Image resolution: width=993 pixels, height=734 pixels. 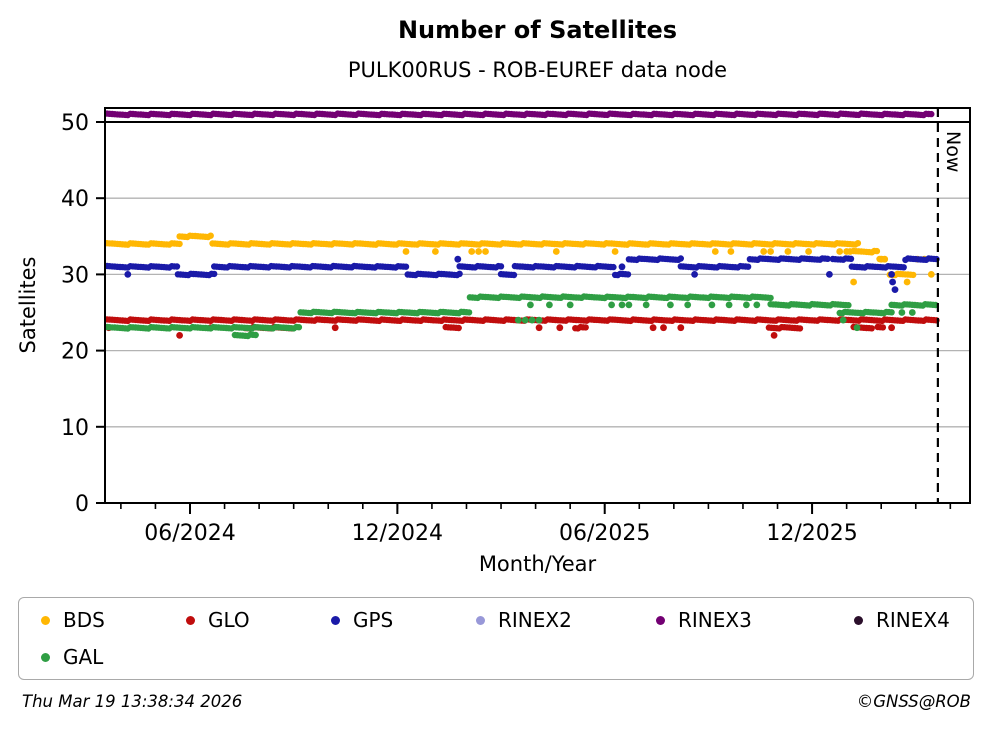 What do you see at coordinates (480, 620) in the screenshot?
I see `rinex2-marker-icon` at bounding box center [480, 620].